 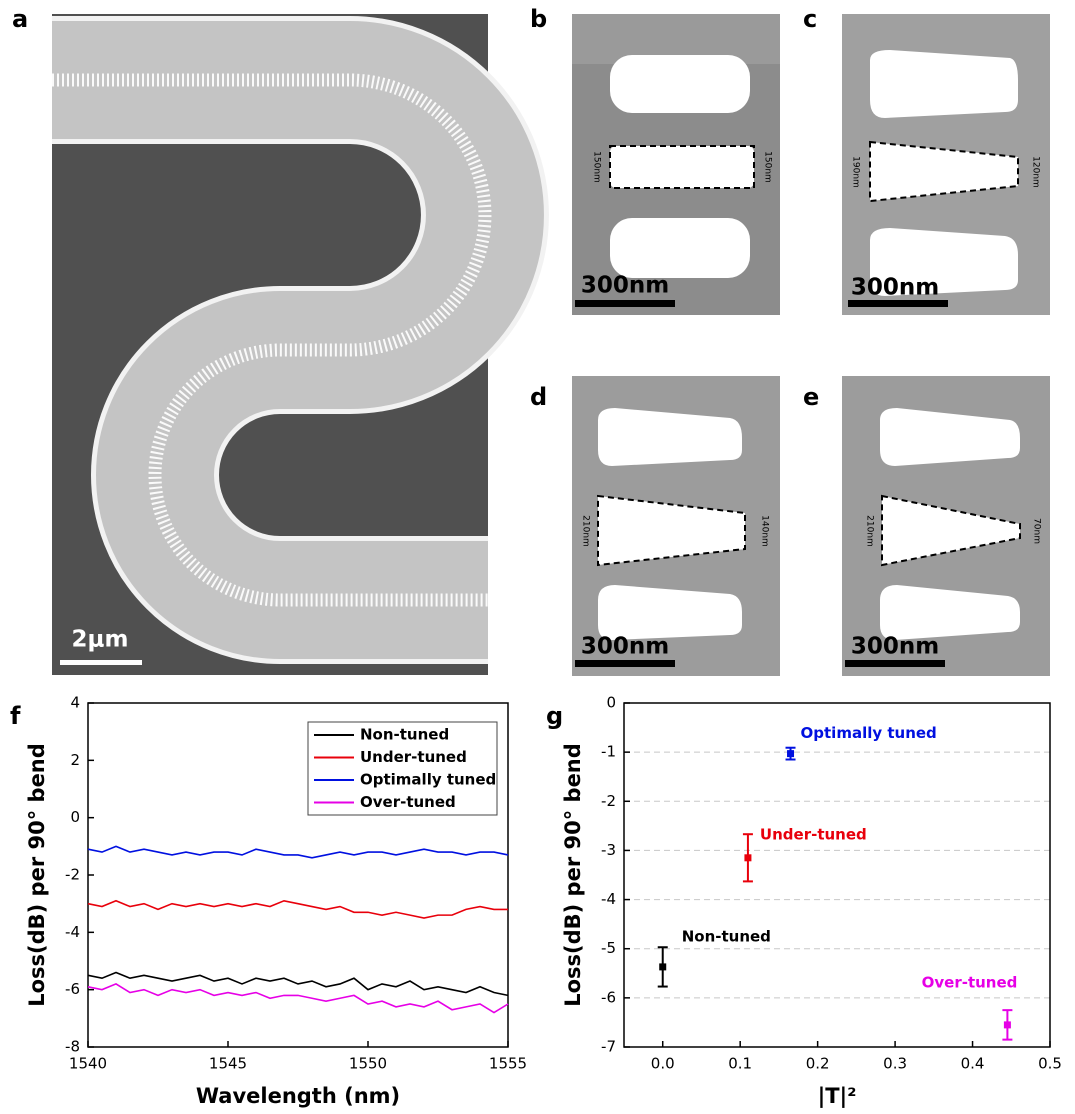 I want to click on legend-box, so click(x=402, y=768).